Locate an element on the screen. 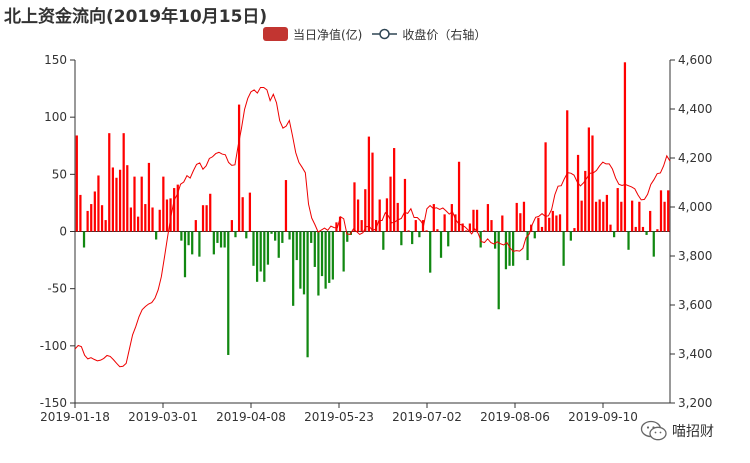 This screenshot has width=750, height=463. legend-item-bar: 当日净值(亿) is located at coordinates (312, 34).